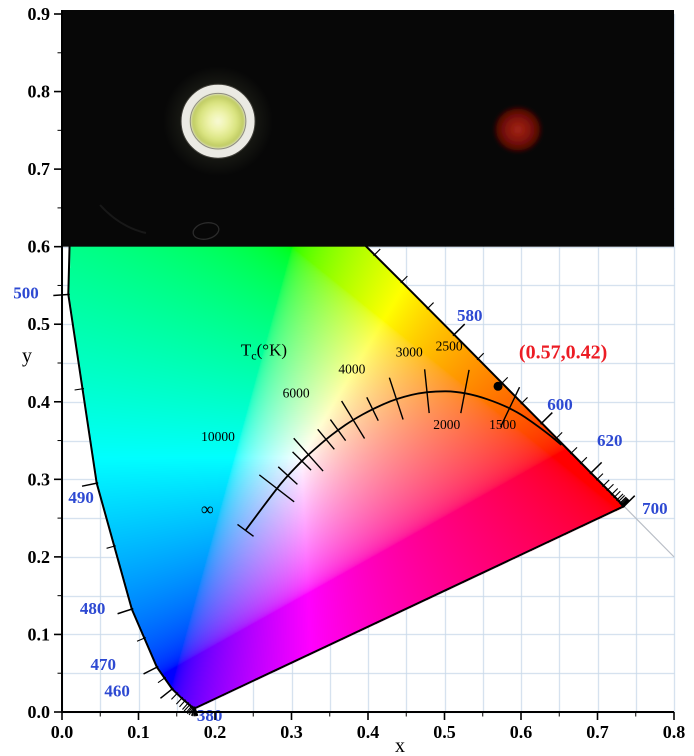  What do you see at coordinates (446, 424) in the screenshot?
I see `cct-label-2000: 2000` at bounding box center [446, 424].